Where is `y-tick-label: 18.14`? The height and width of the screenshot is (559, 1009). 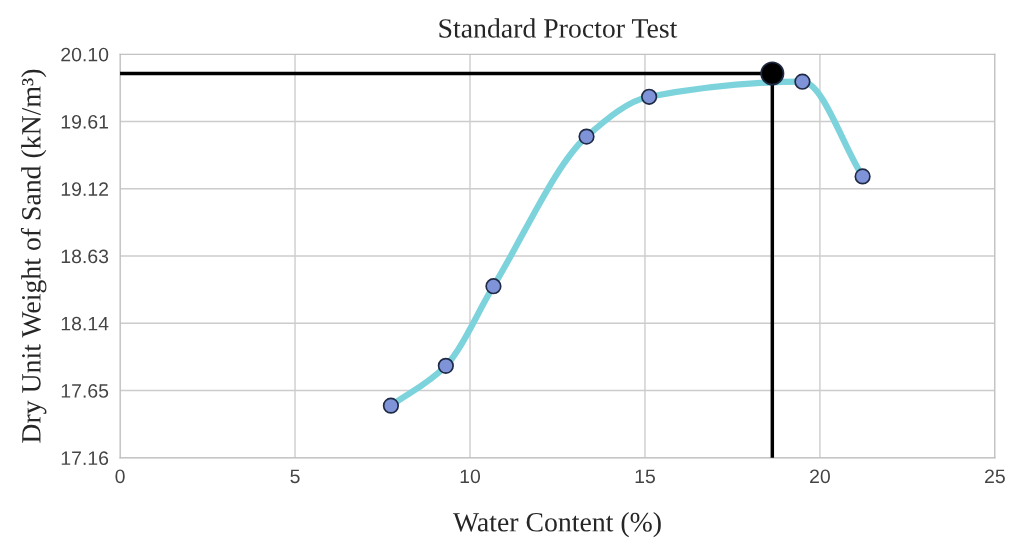 y-tick-label: 18.14 is located at coordinates (85, 323).